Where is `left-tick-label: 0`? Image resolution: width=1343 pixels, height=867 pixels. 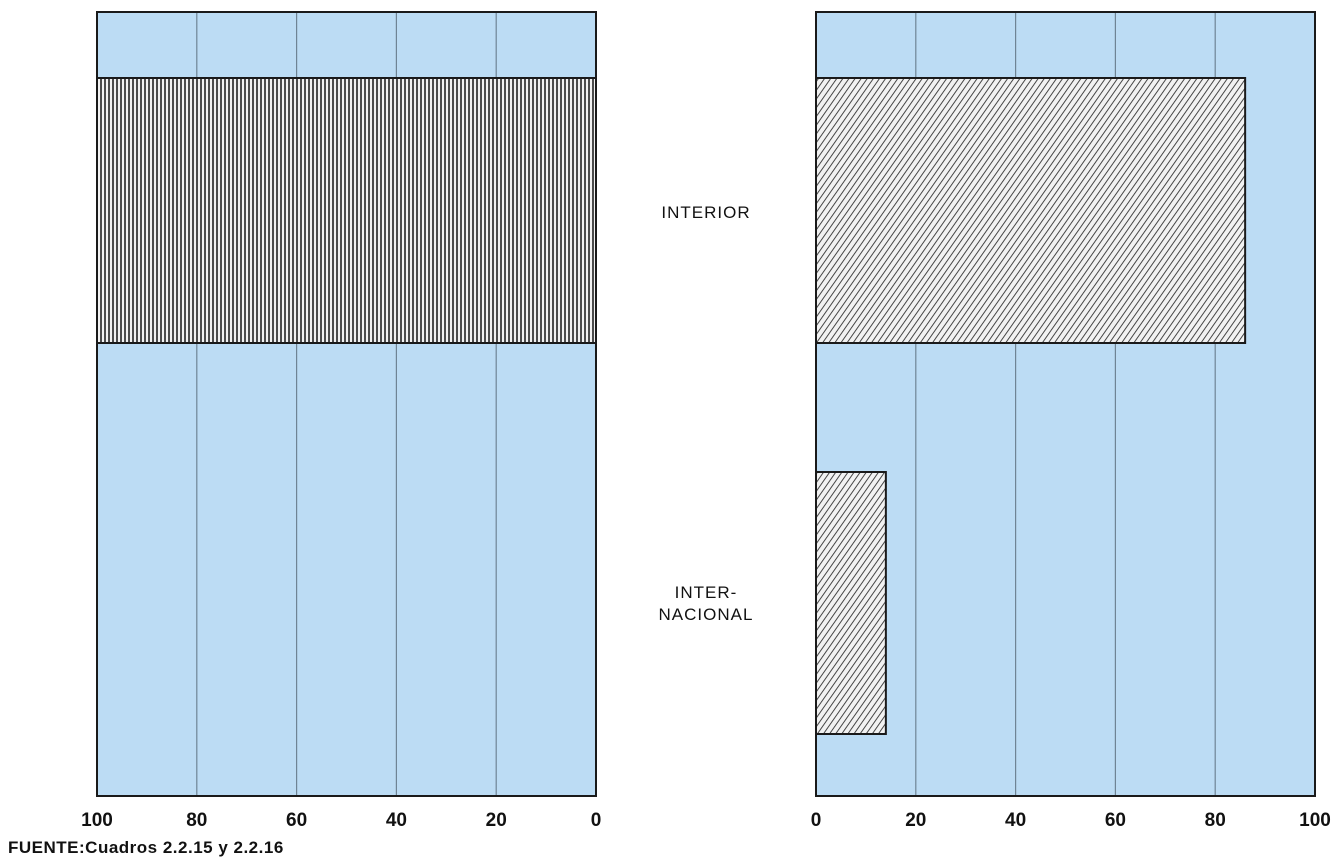
left-tick-label: 0 is located at coordinates (596, 820).